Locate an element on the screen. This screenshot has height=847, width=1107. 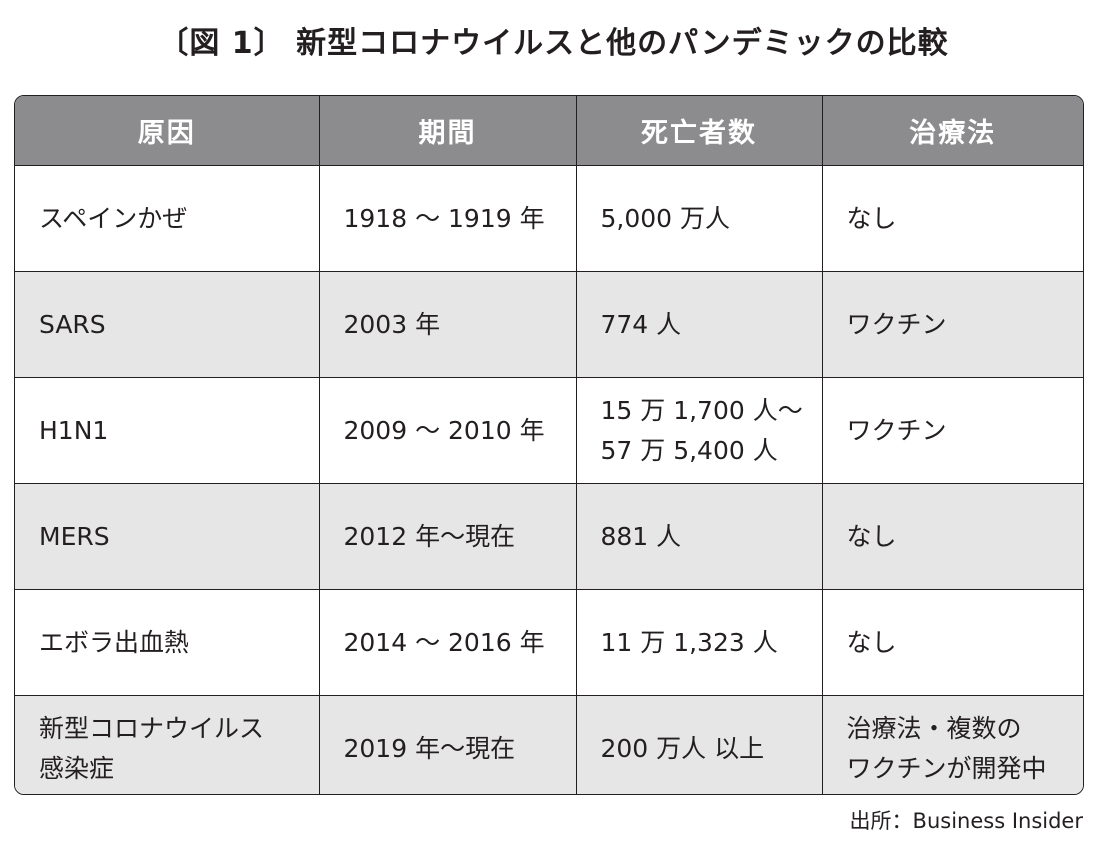
cell-period: 2012 年〜現在 is located at coordinates (448, 536).